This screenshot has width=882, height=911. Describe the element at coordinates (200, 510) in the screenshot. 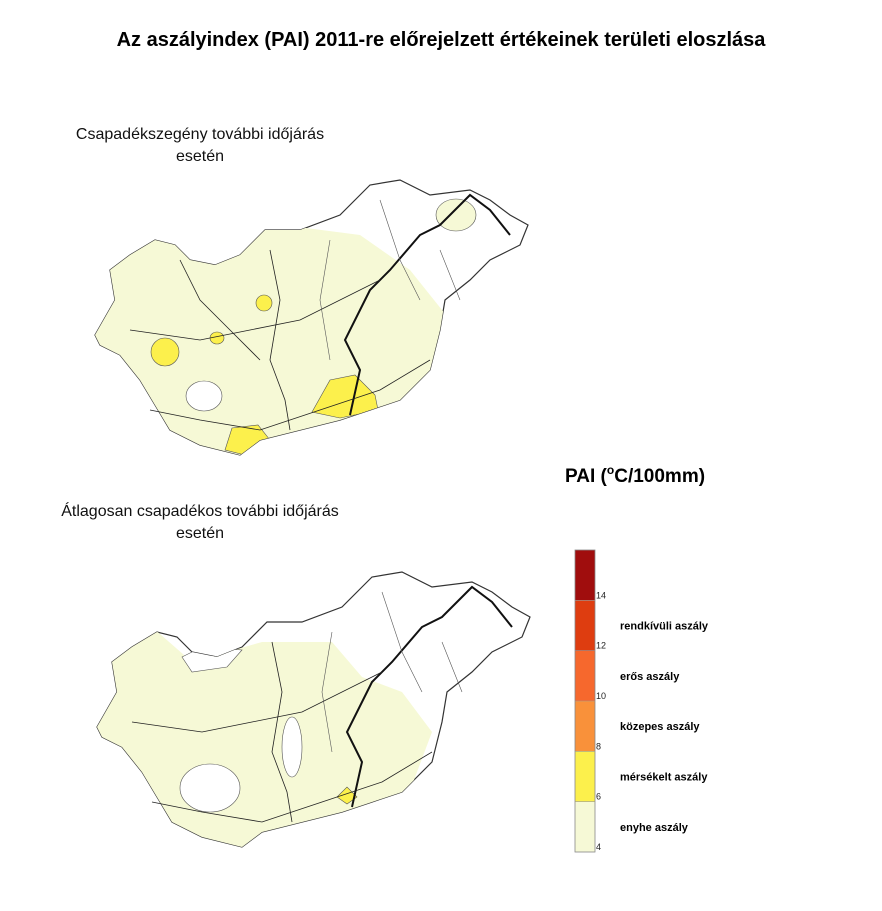

I see `map-caption: Átlagosan csapadékos további időjárás` at that location.